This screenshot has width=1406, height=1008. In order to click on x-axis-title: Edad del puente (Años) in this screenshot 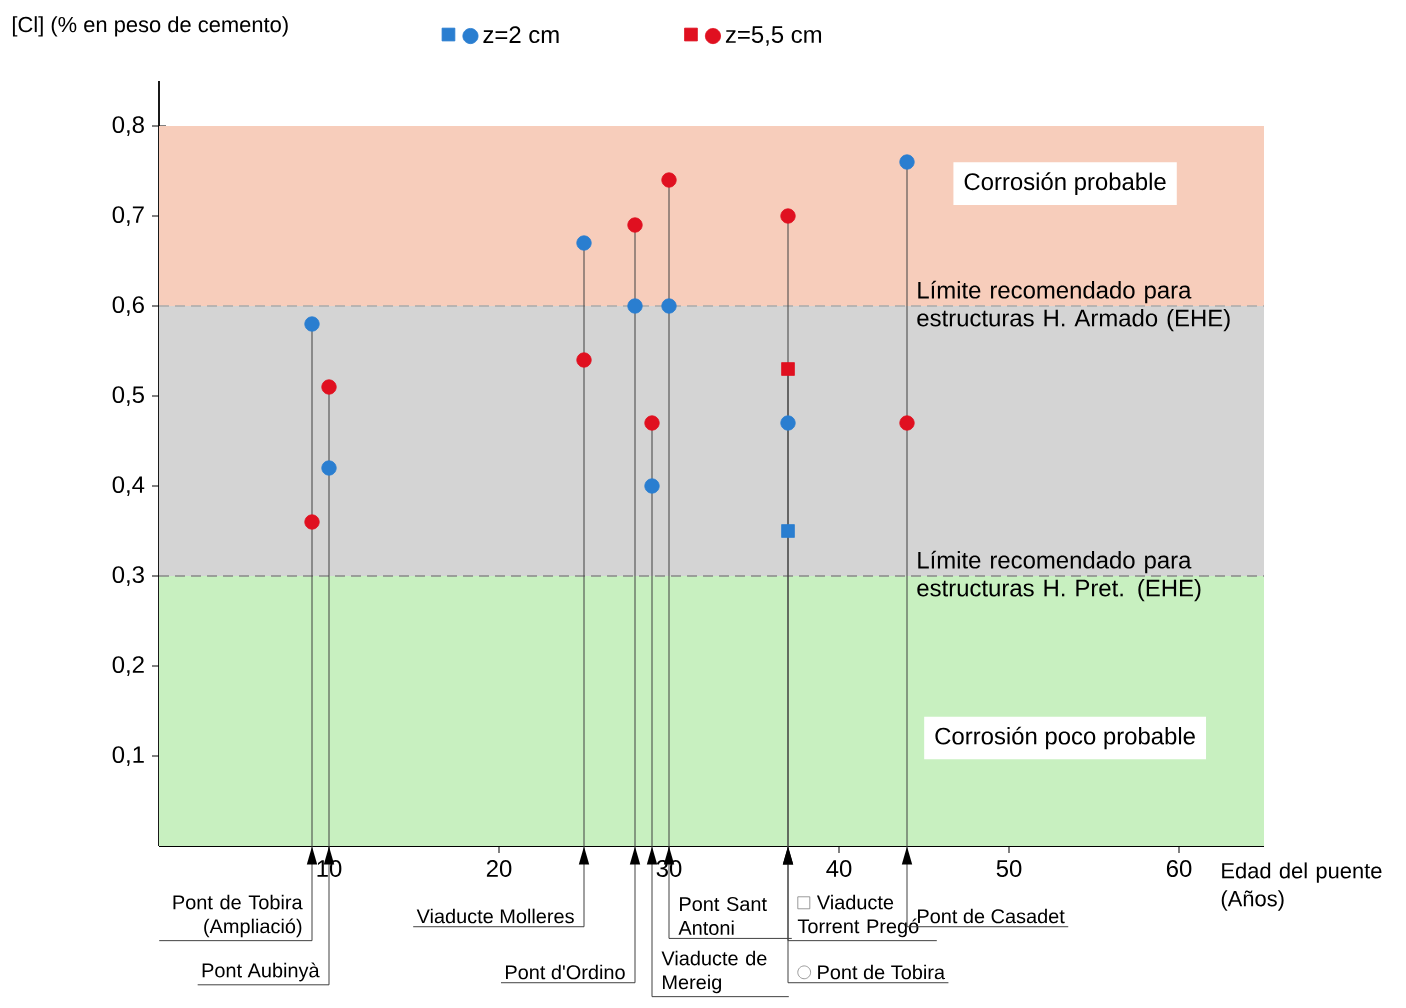, I will do `click(1301, 886)`.